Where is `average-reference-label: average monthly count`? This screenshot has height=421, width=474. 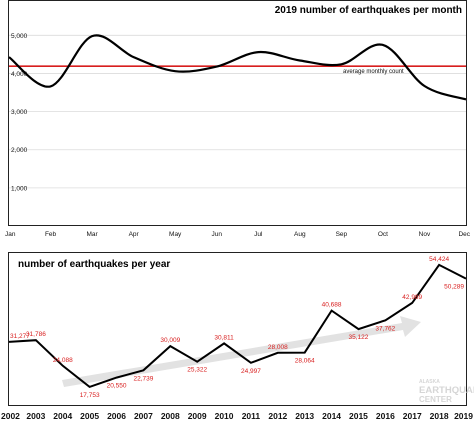
average-reference-label: average monthly count is located at coordinates (373, 72).